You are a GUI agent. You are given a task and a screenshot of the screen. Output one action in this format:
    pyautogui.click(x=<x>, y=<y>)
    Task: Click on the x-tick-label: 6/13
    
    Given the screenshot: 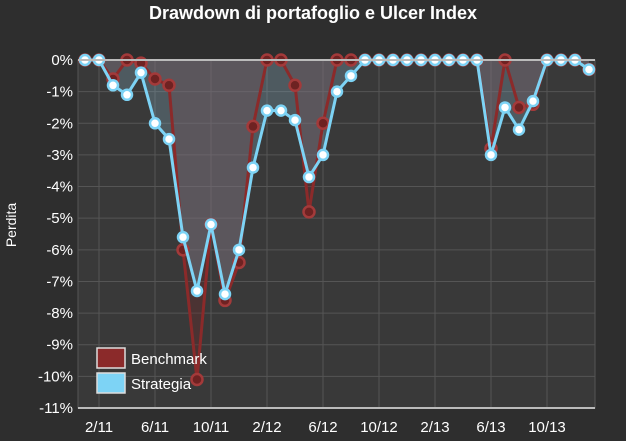 What is the action you would take?
    pyautogui.click(x=490, y=427)
    